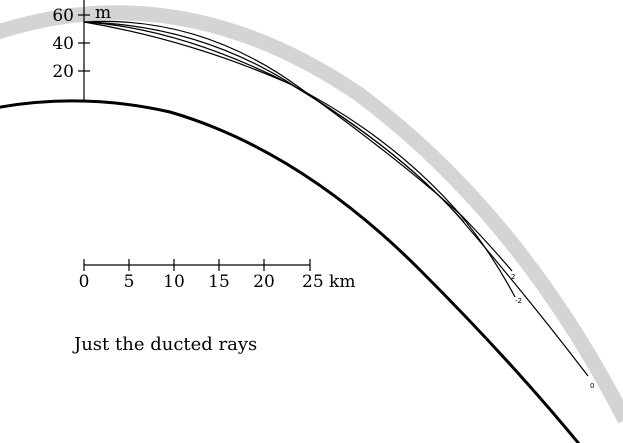 The width and height of the screenshot is (623, 443). I want to click on v-label-40: 40, so click(63, 44).